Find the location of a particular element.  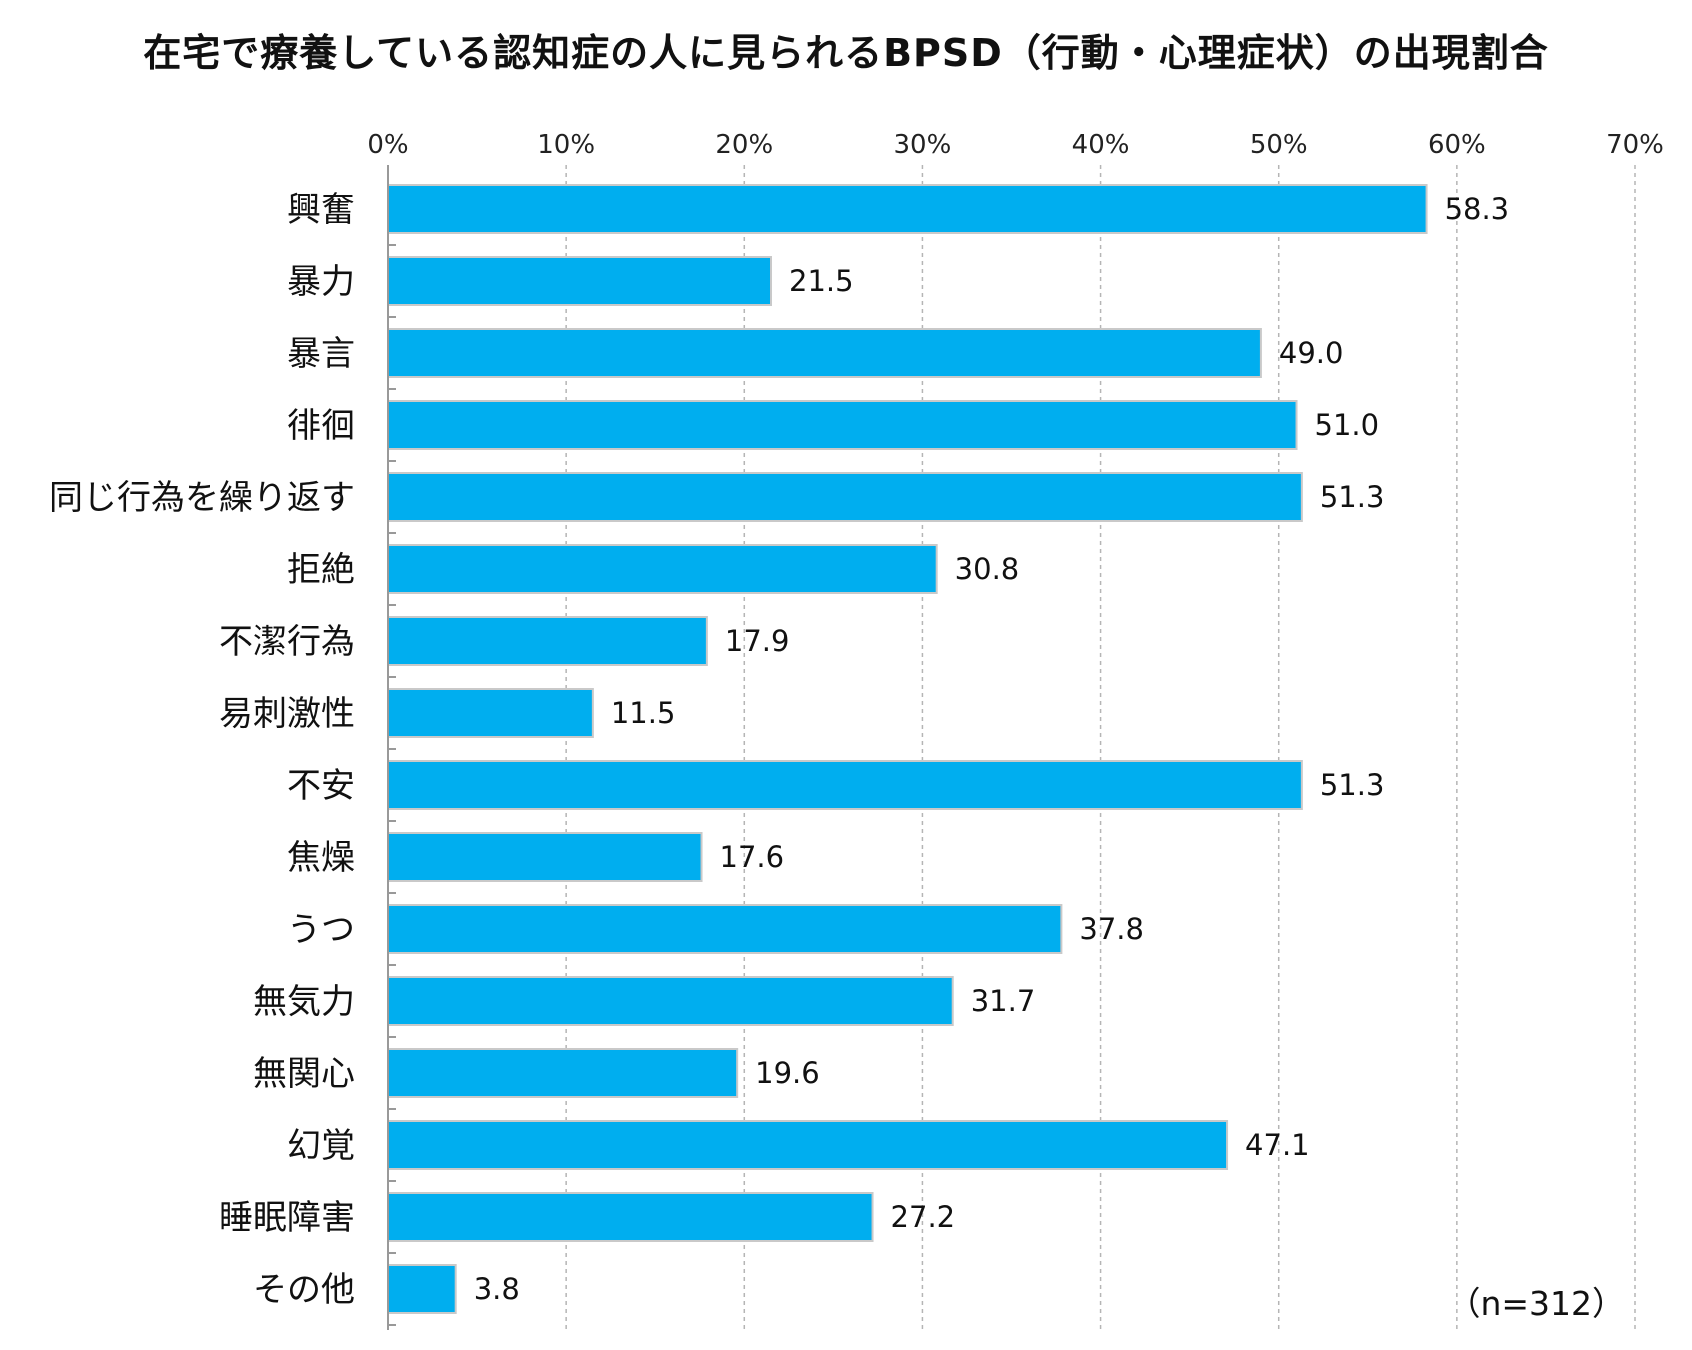

data-label: 21.5 is located at coordinates (821, 281).